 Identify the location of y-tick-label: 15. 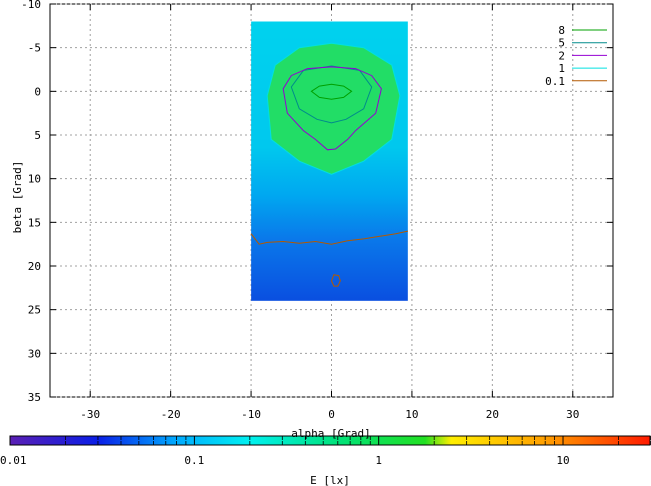
(34, 222).